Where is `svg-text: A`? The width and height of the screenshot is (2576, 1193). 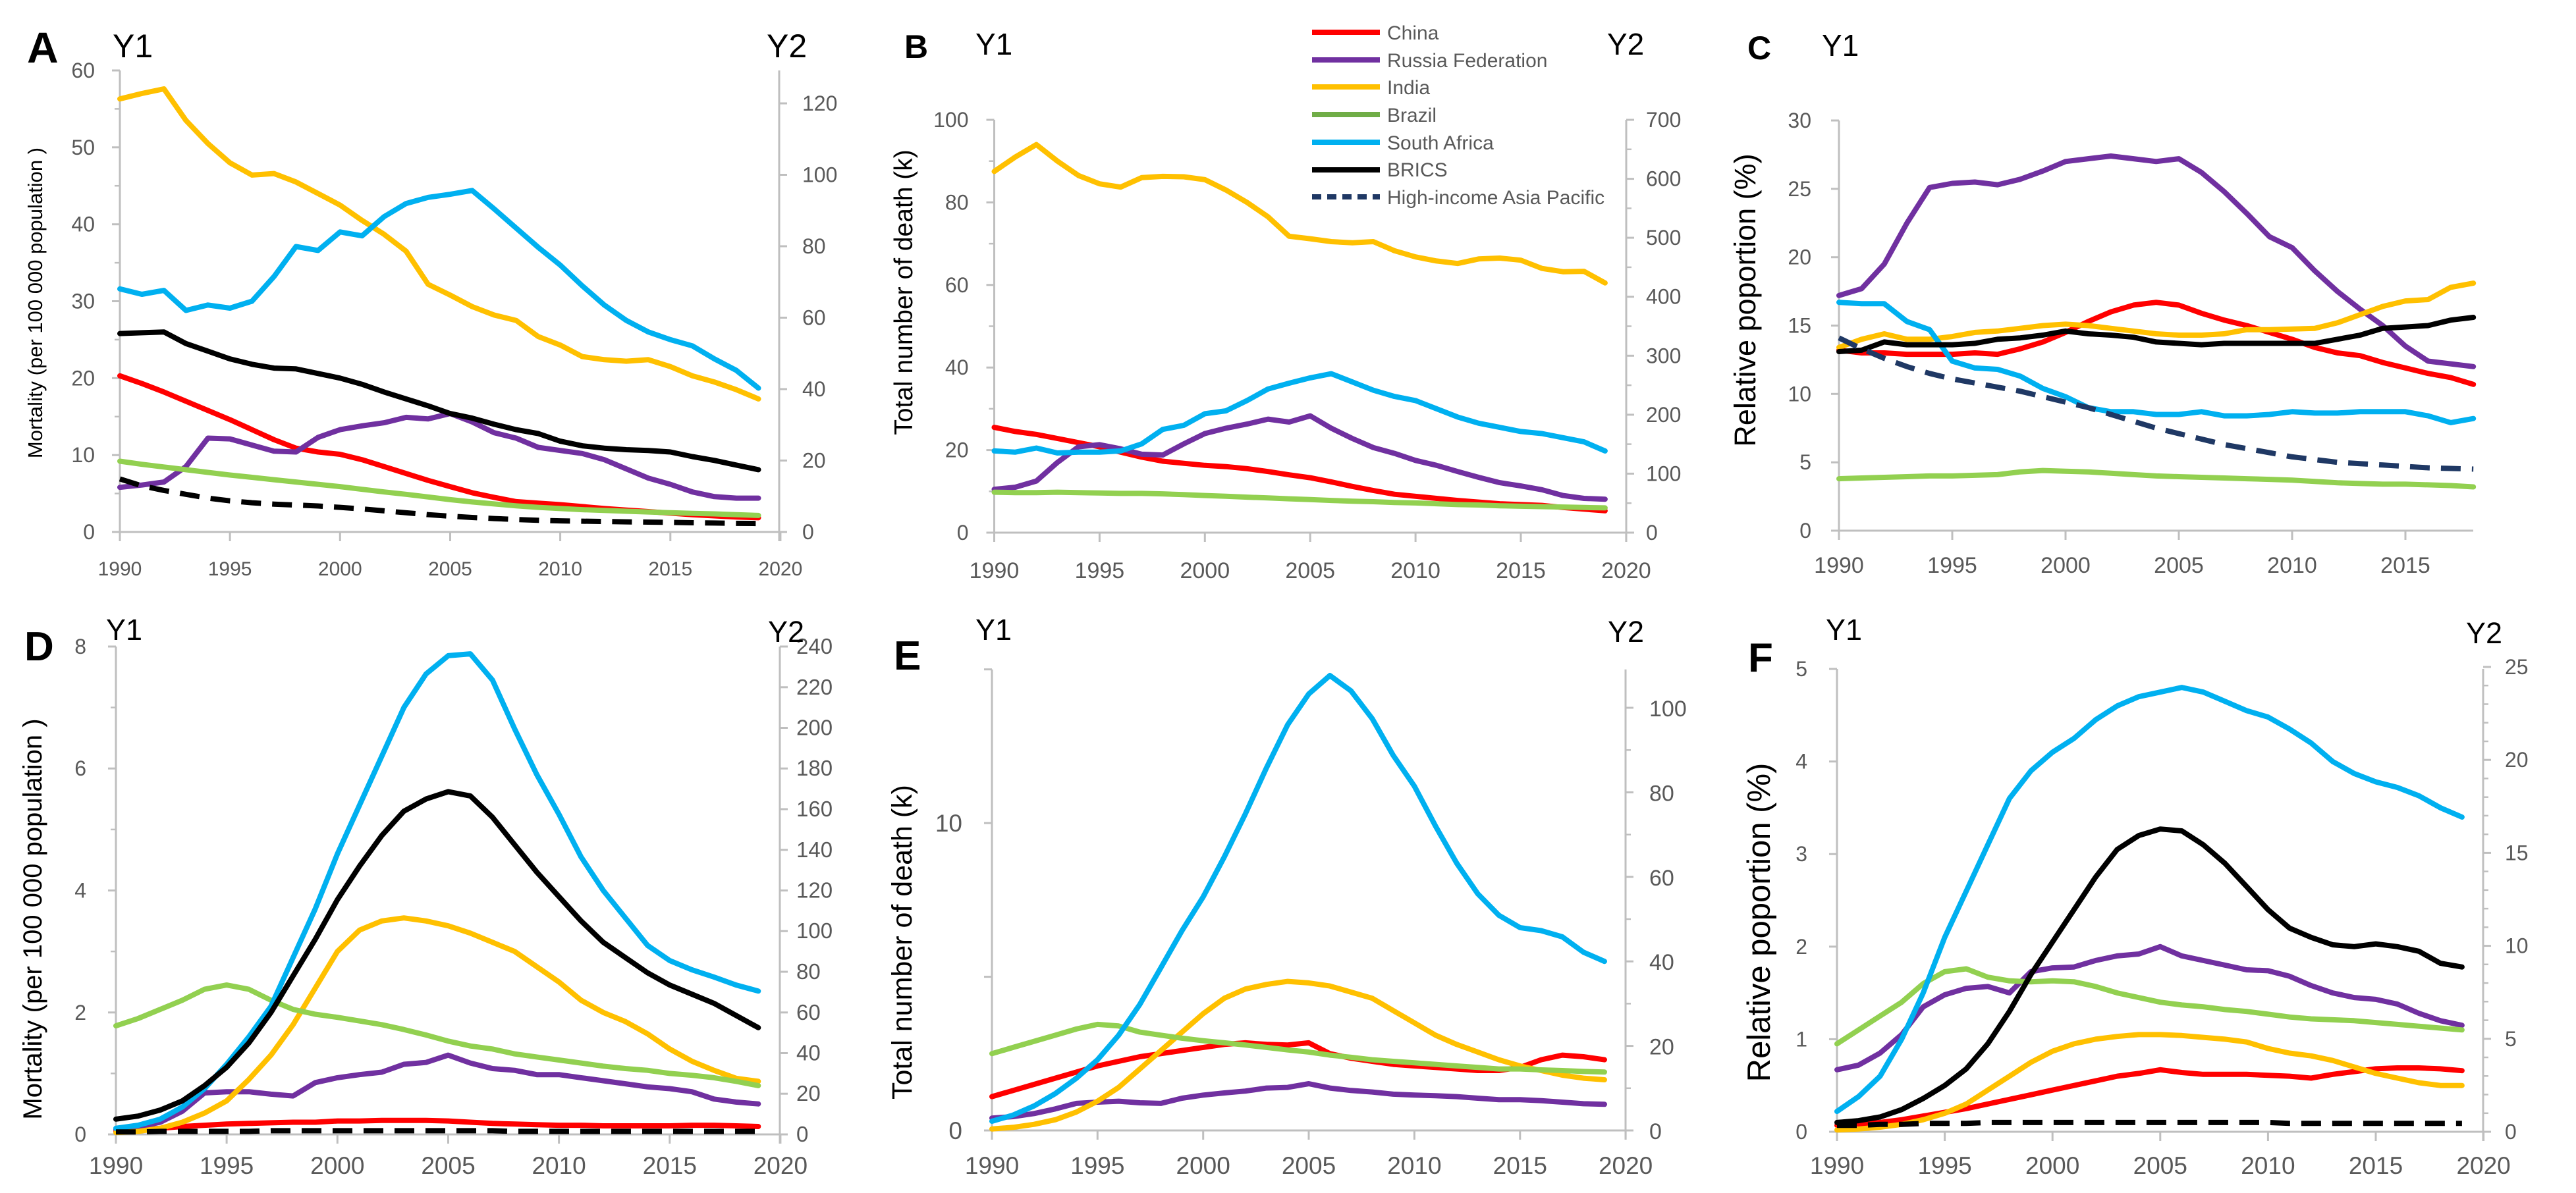
svg-text: A is located at coordinates (43, 47).